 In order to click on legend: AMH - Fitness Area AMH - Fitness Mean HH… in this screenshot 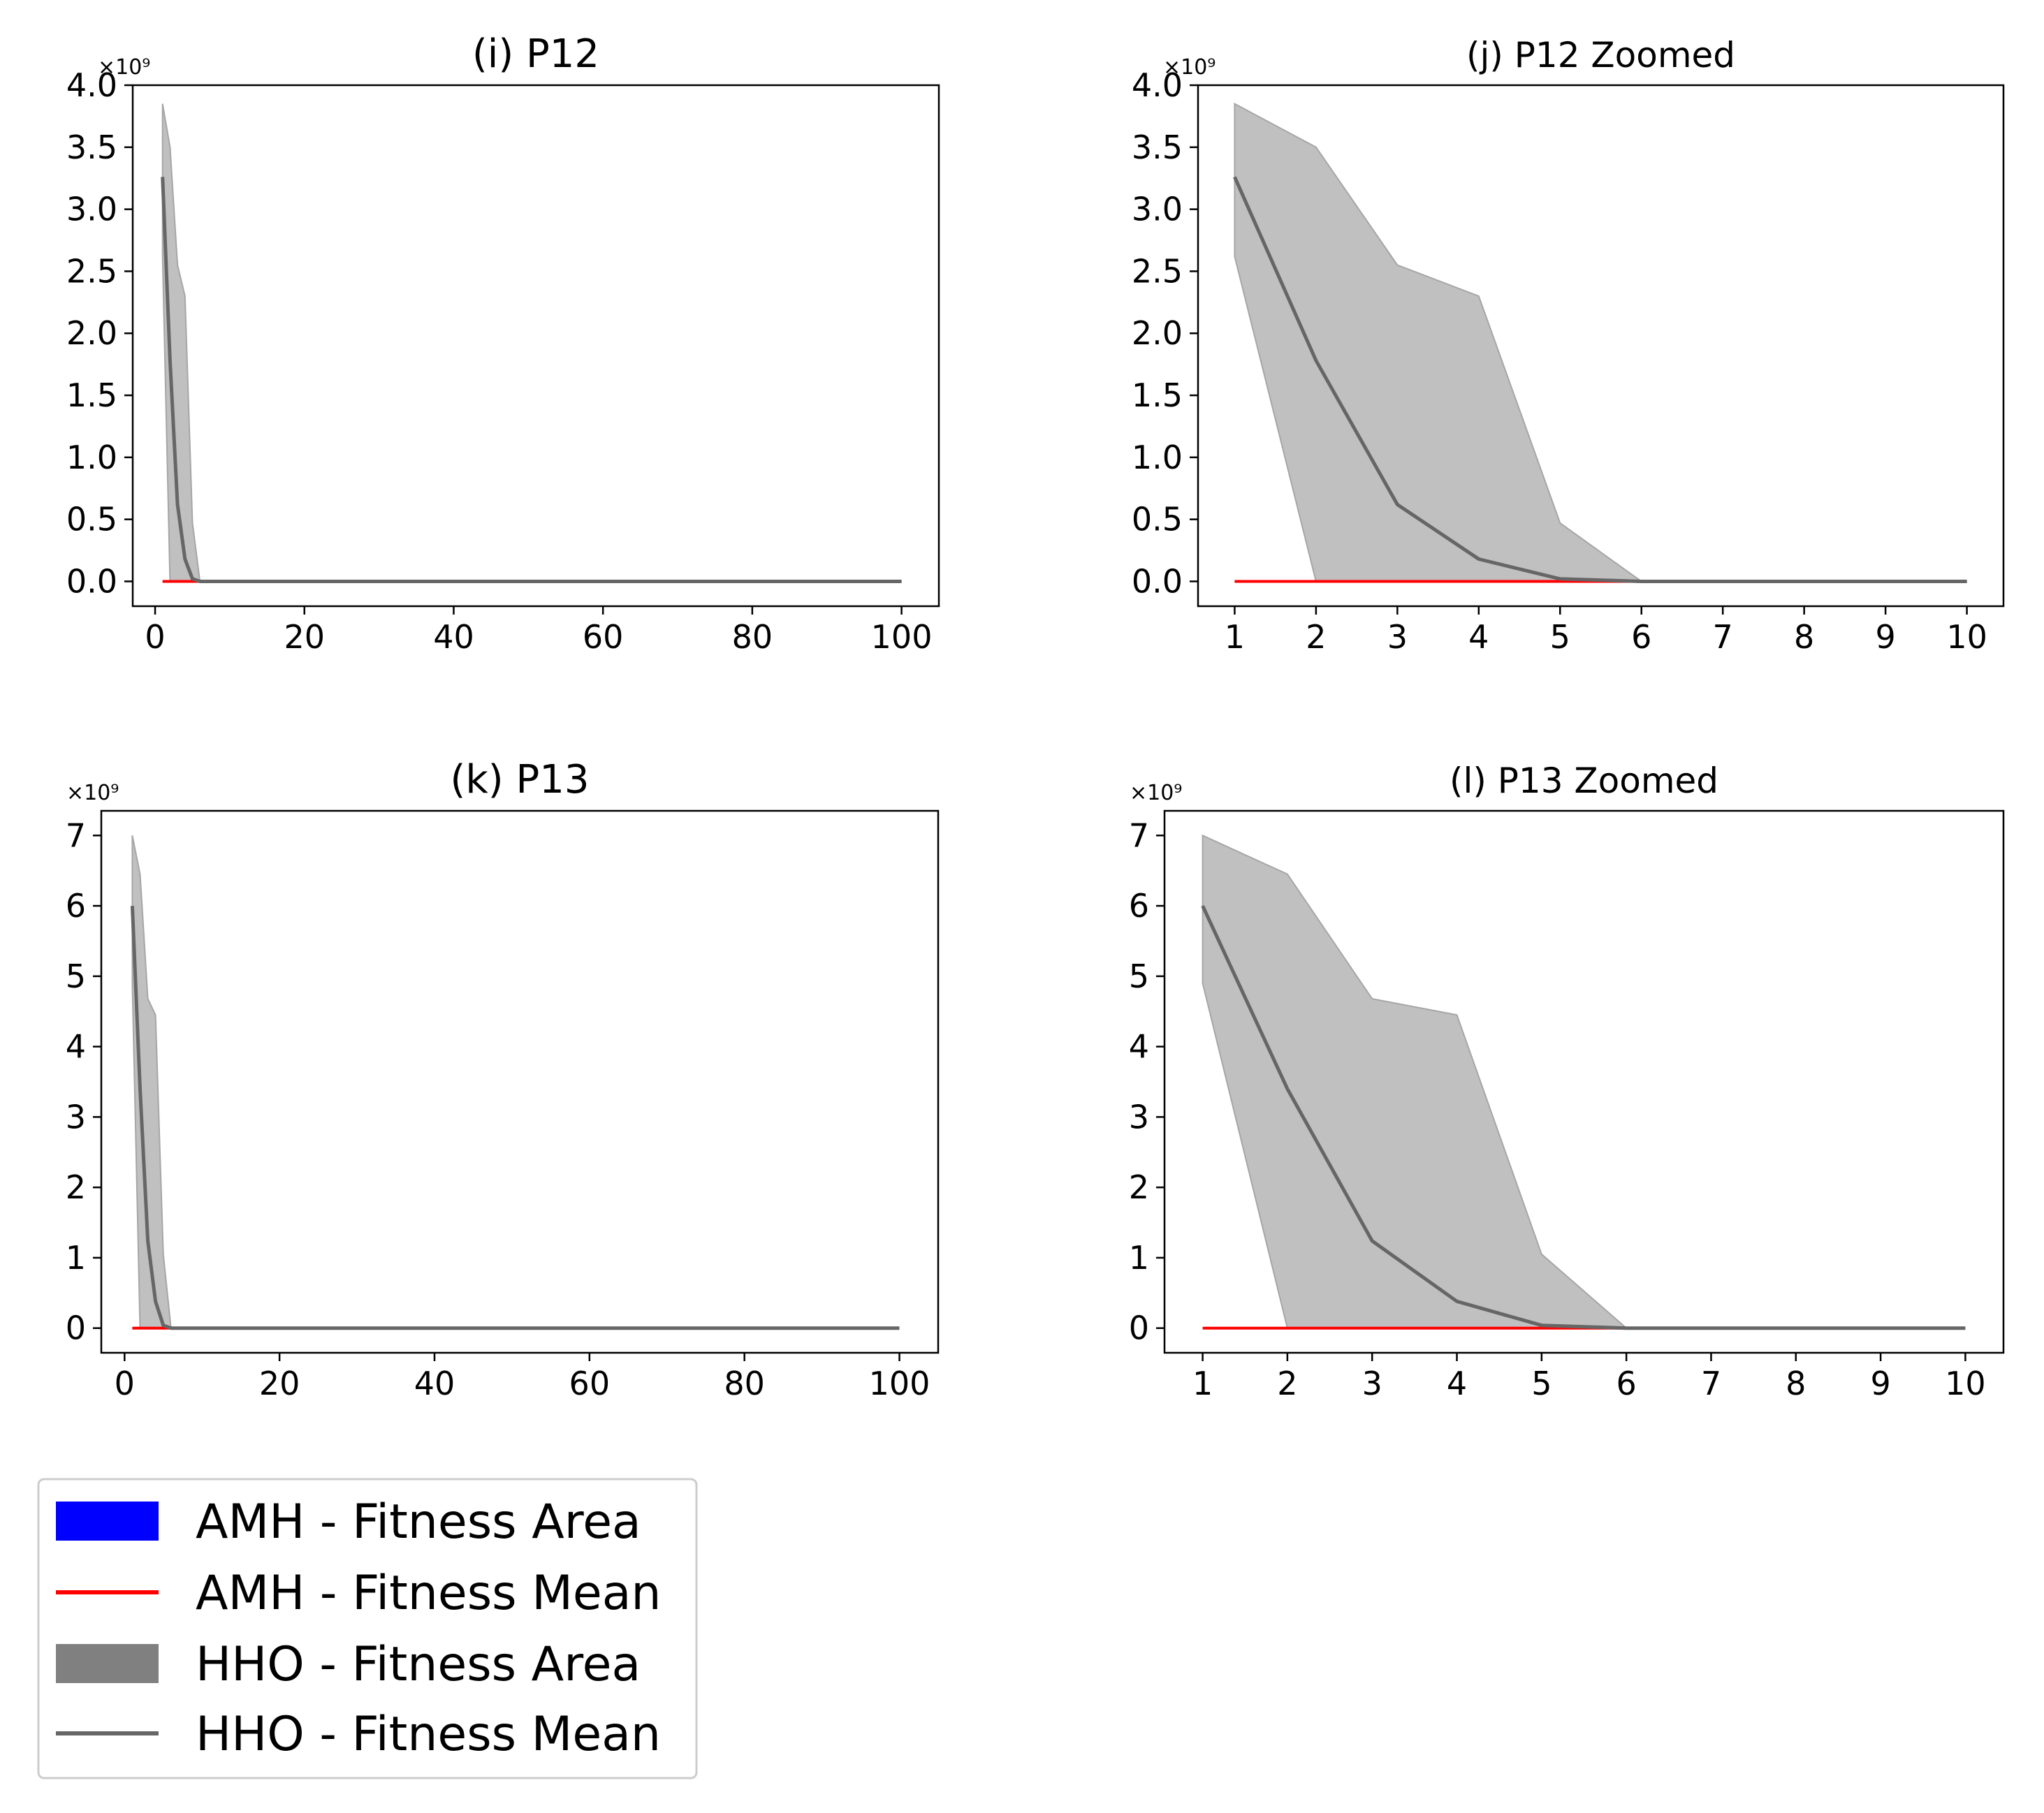, I will do `click(367, 1628)`.